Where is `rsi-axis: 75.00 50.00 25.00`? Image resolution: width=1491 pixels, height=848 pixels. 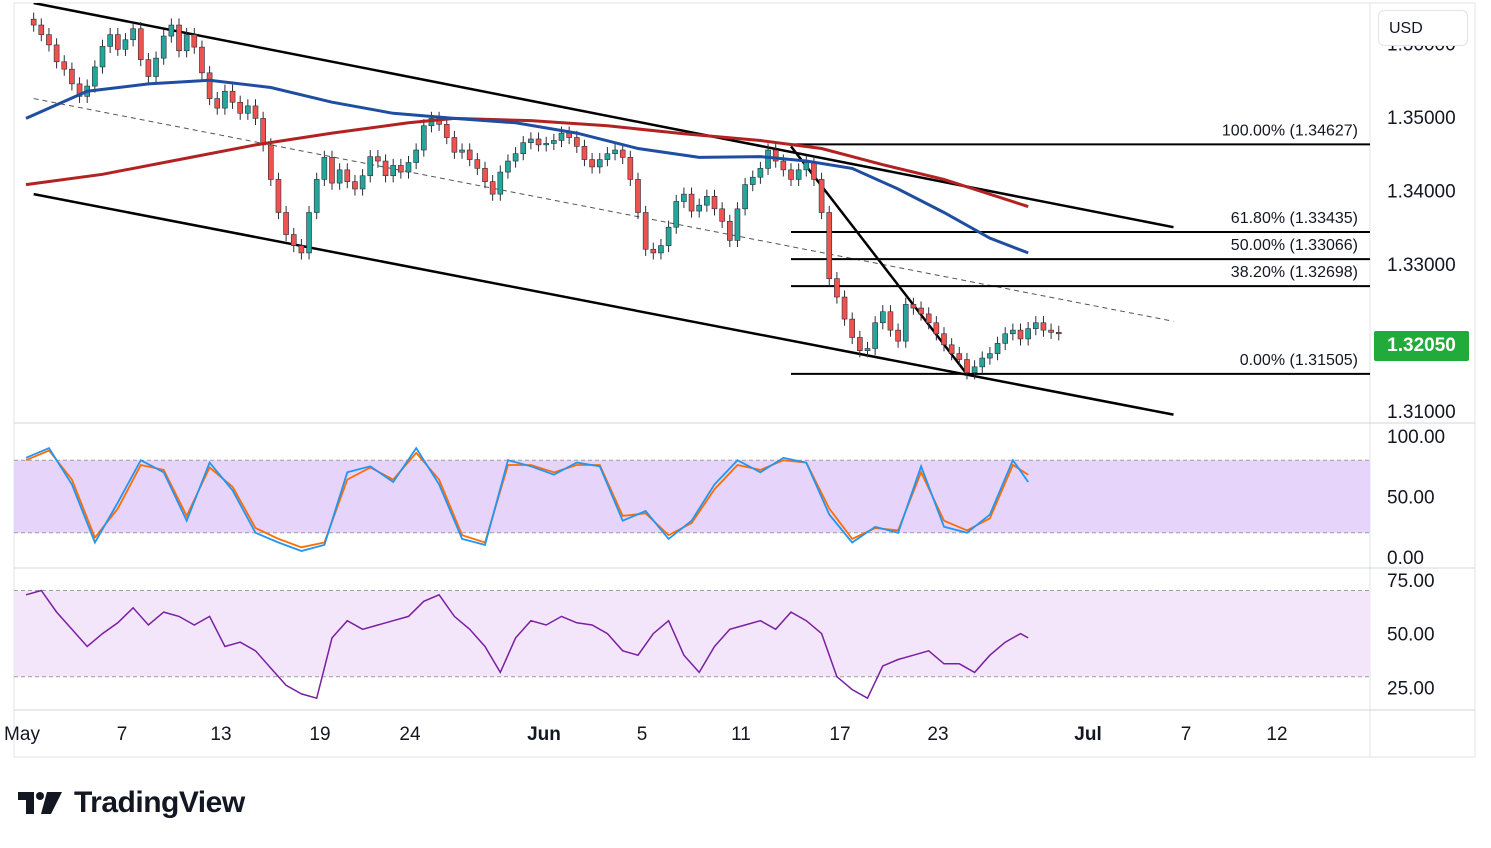 rsi-axis: 75.00 50.00 25.00 is located at coordinates (1411, 635).